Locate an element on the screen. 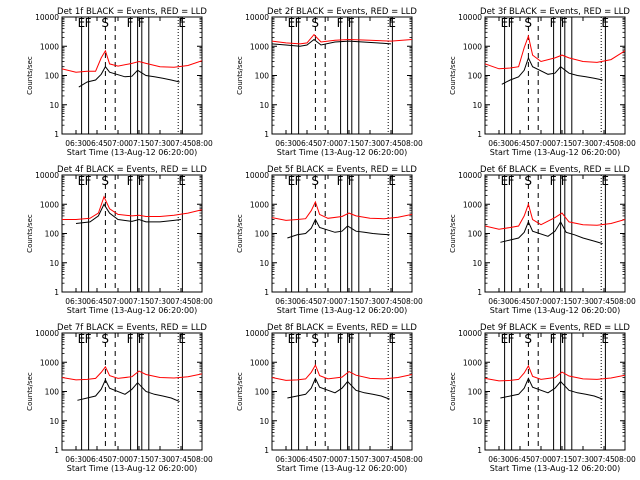 The height and width of the screenshot is (480, 640). panel-title: Det 5f BLACK = Events, RED = LLD is located at coordinates (342, 170).